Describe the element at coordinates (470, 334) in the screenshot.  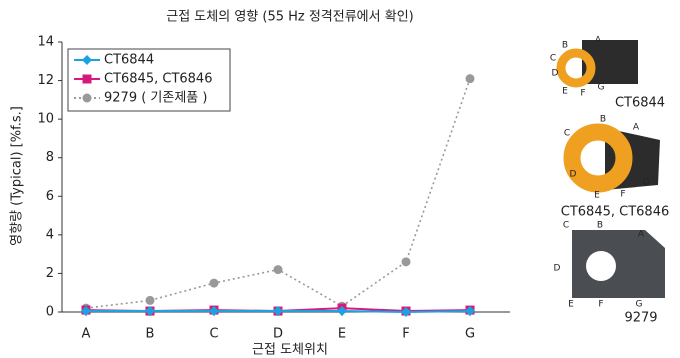
I see `x-tick-label: G` at that location.